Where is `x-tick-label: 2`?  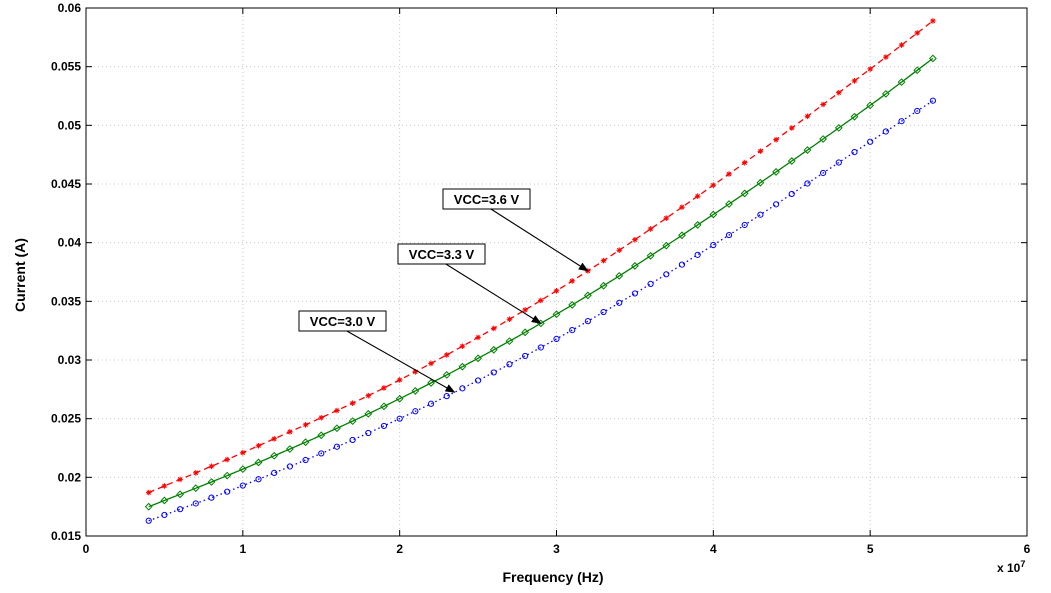
x-tick-label: 2 is located at coordinates (399, 549).